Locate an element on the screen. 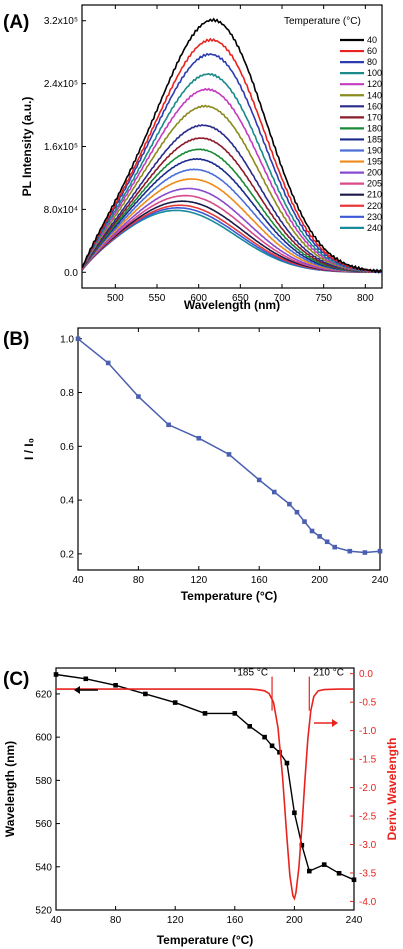 The width and height of the screenshot is (403, 949). y2-tick-label: -1.5 is located at coordinates (368, 760).